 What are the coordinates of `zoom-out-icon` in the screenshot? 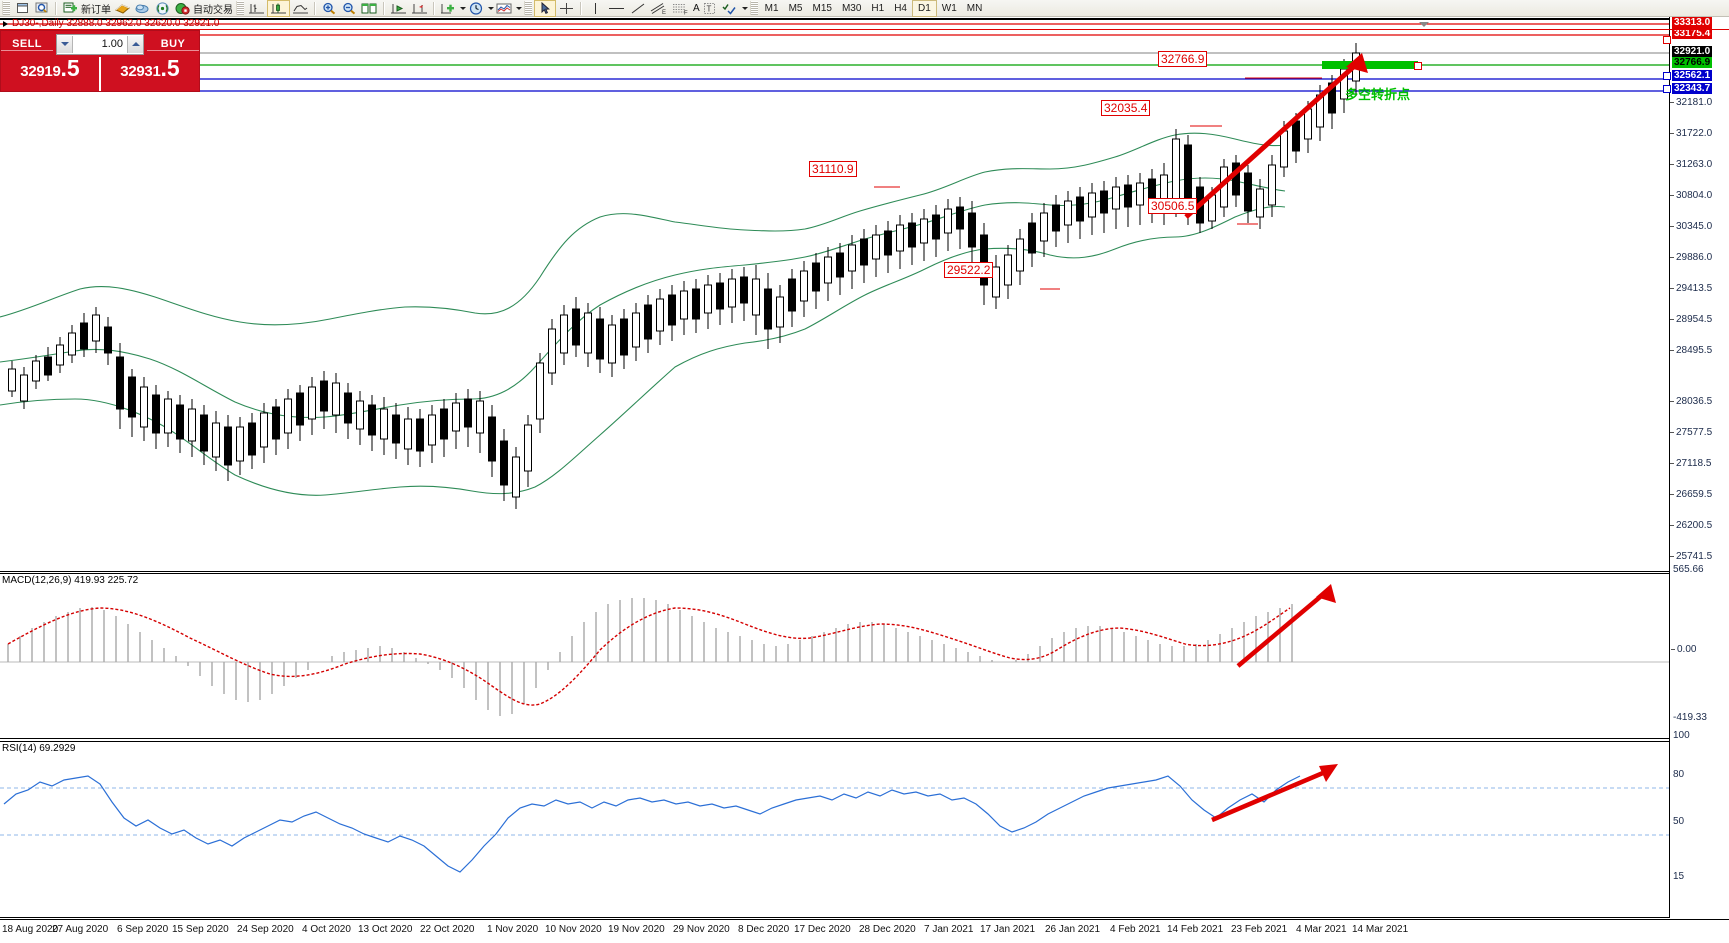 It's located at (349, 8).